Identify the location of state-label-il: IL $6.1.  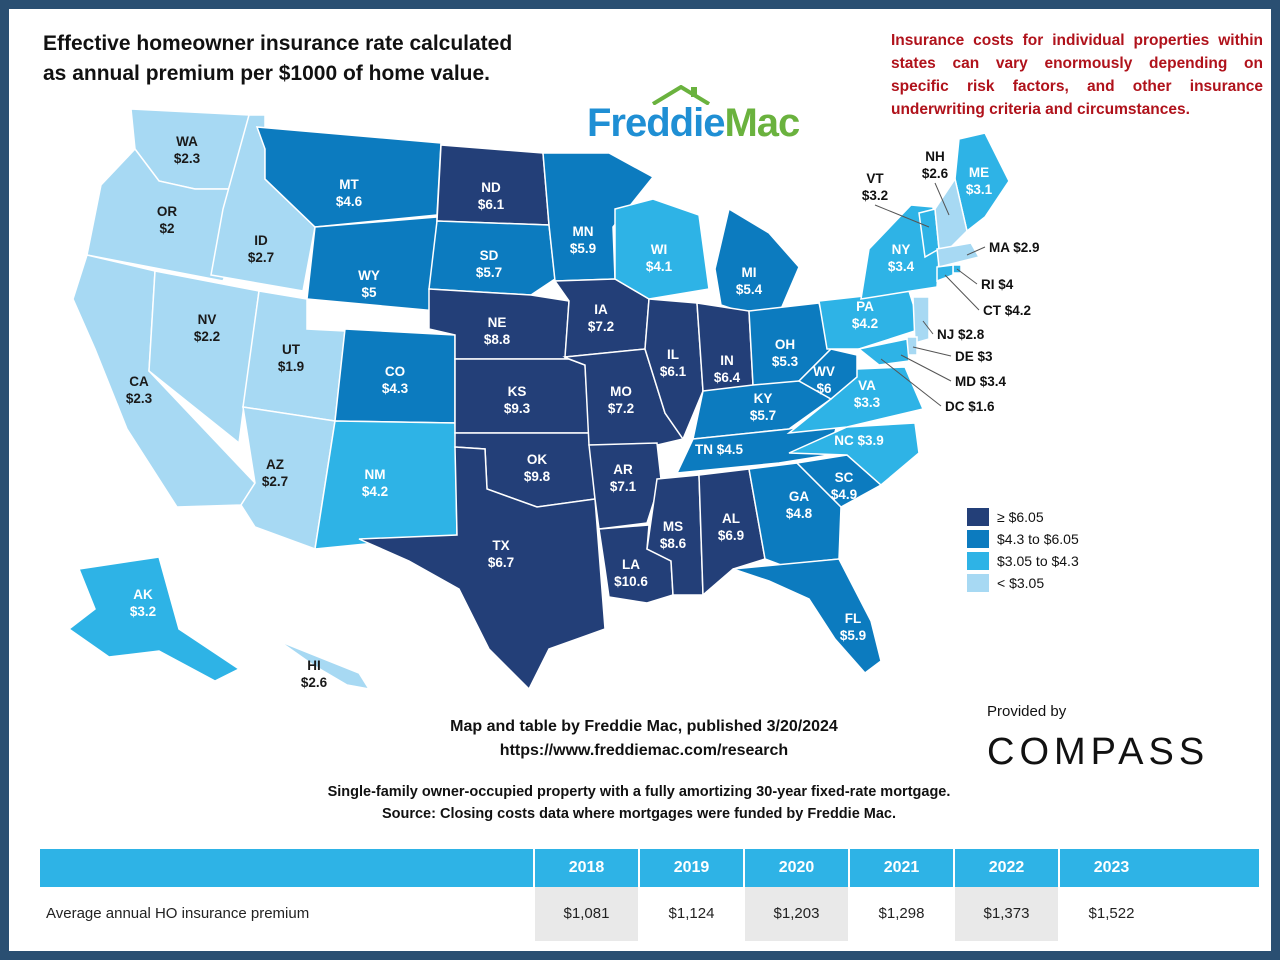
(673, 363).